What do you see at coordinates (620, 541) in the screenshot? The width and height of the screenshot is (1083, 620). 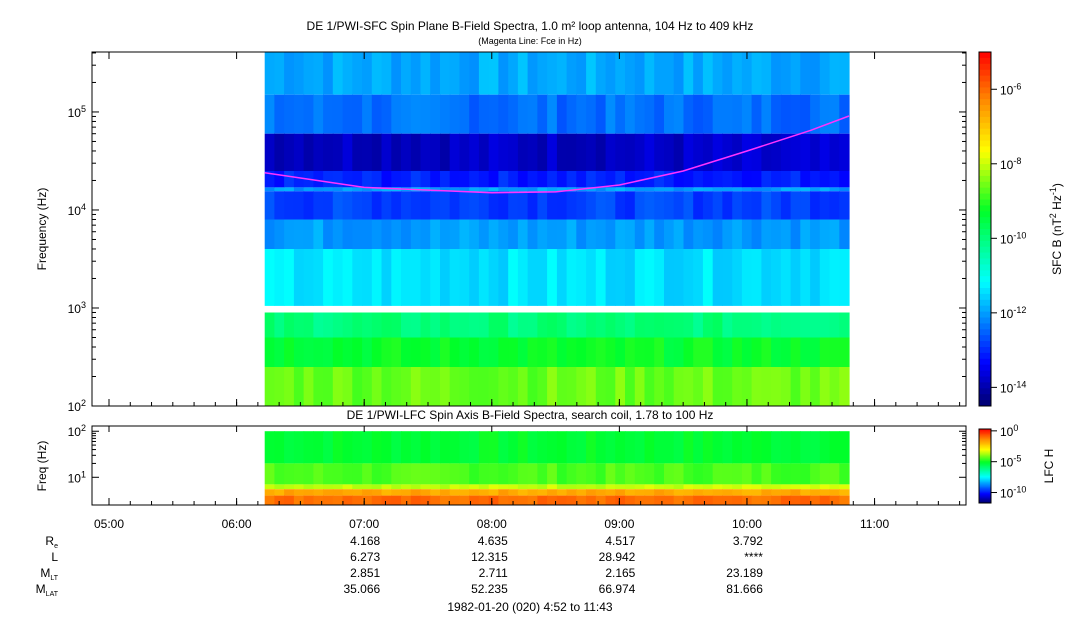 I see `ephemeris-value: 4.517` at bounding box center [620, 541].